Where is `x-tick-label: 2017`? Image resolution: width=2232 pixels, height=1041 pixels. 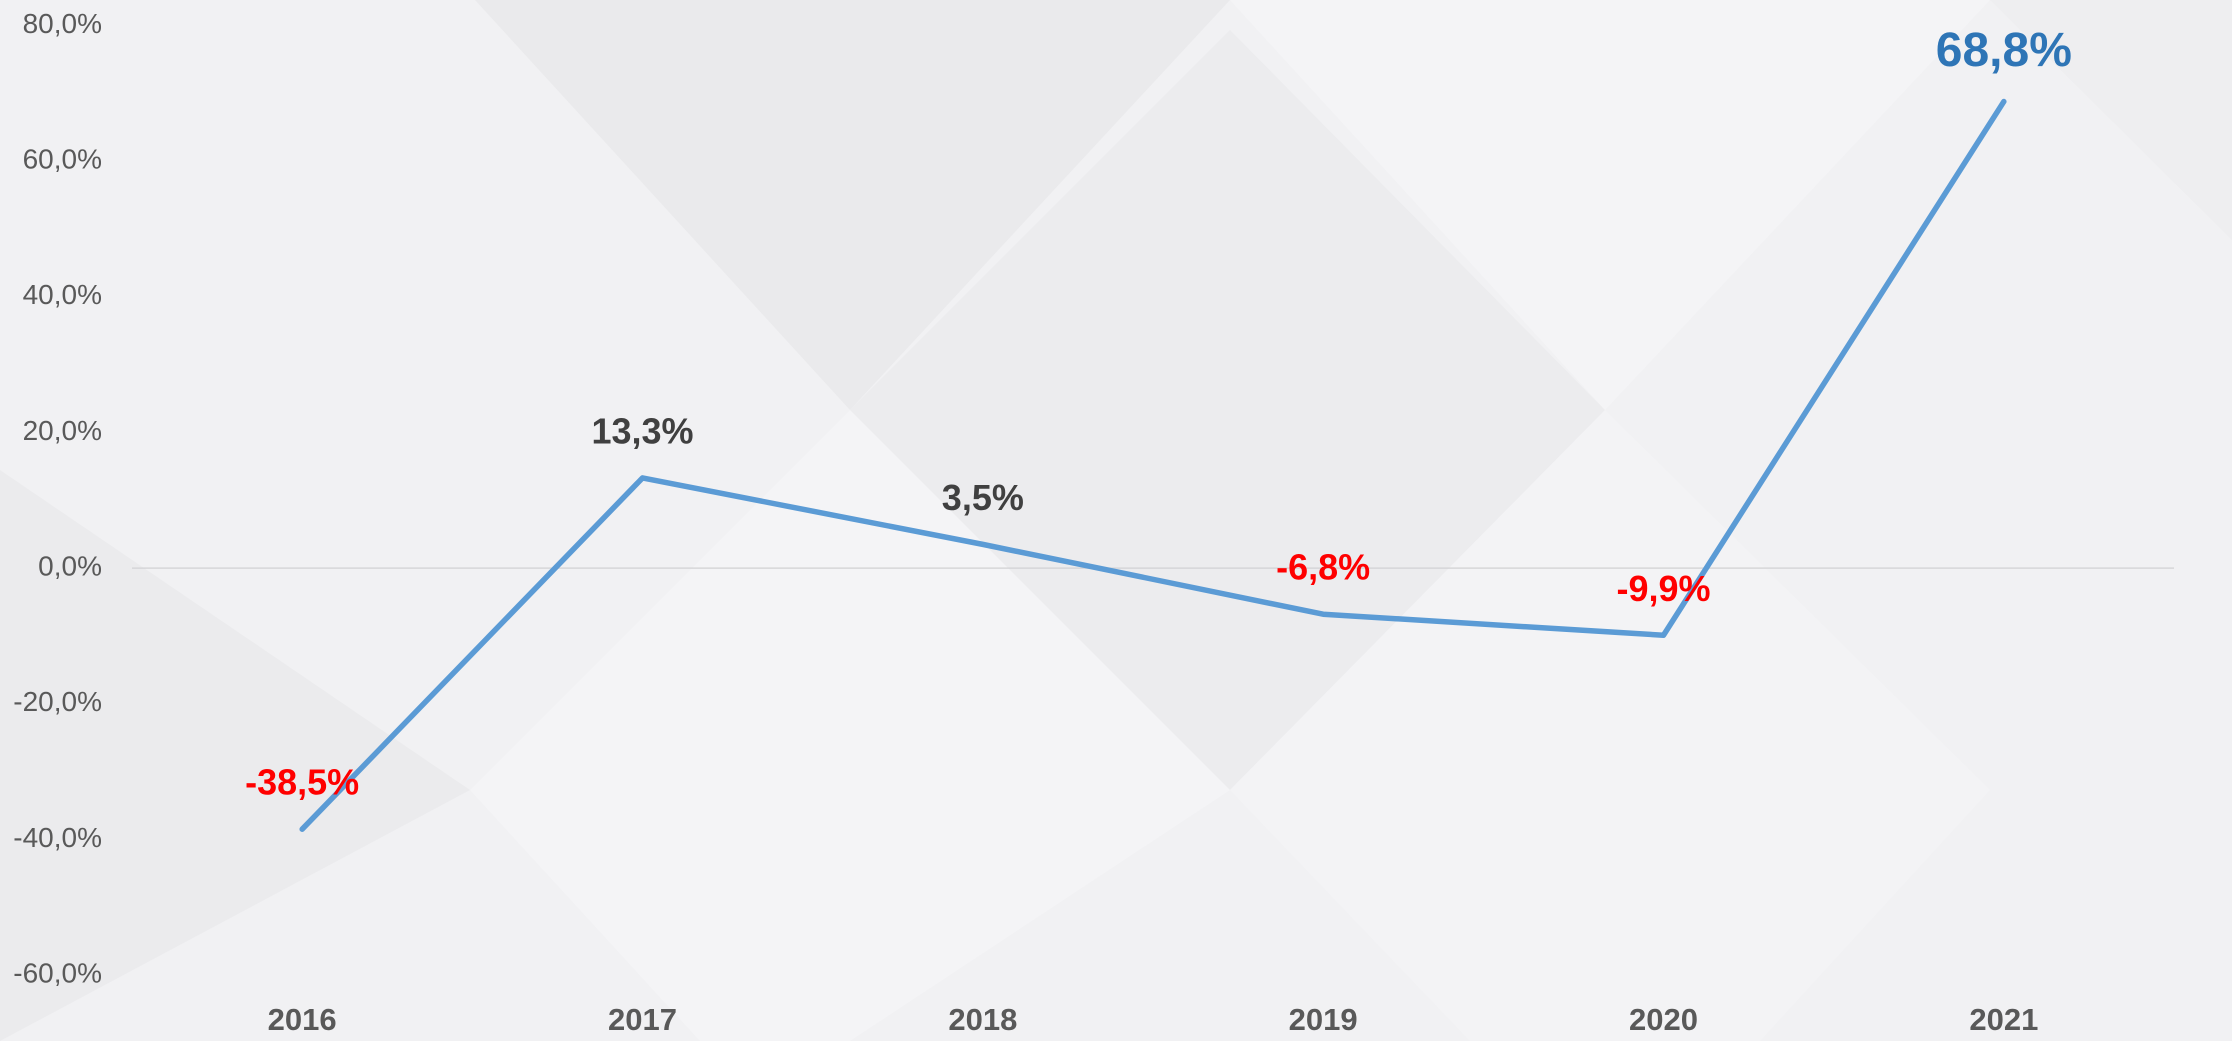
x-tick-label: 2017 is located at coordinates (642, 1019).